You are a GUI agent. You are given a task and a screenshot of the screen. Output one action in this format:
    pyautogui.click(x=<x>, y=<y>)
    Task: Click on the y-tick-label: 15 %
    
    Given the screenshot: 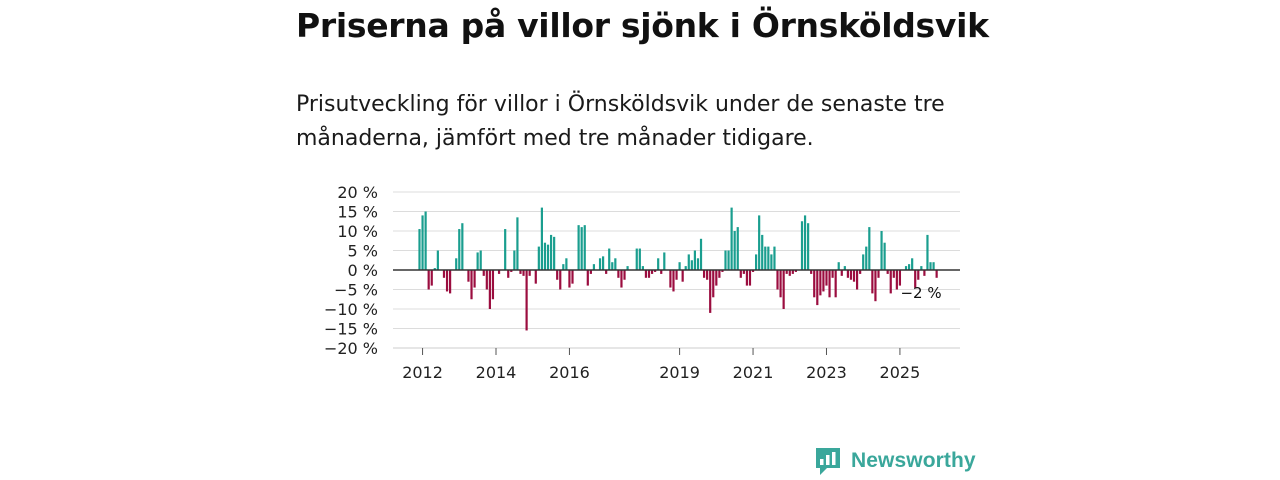 What is the action you would take?
    pyautogui.click(x=357, y=212)
    